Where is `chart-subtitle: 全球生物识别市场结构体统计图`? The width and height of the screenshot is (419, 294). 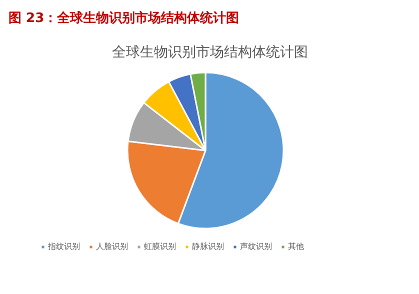
chart-subtitle: 全球生物识别市场结构体统计图 is located at coordinates (210, 52).